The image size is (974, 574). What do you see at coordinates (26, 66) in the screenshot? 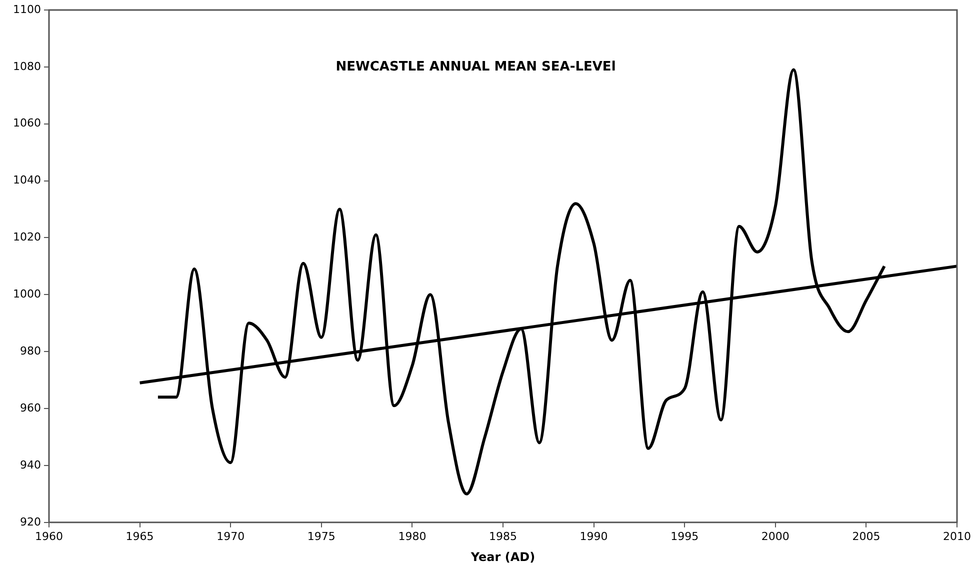
I see `y-tick-label: 1080` at bounding box center [26, 66].